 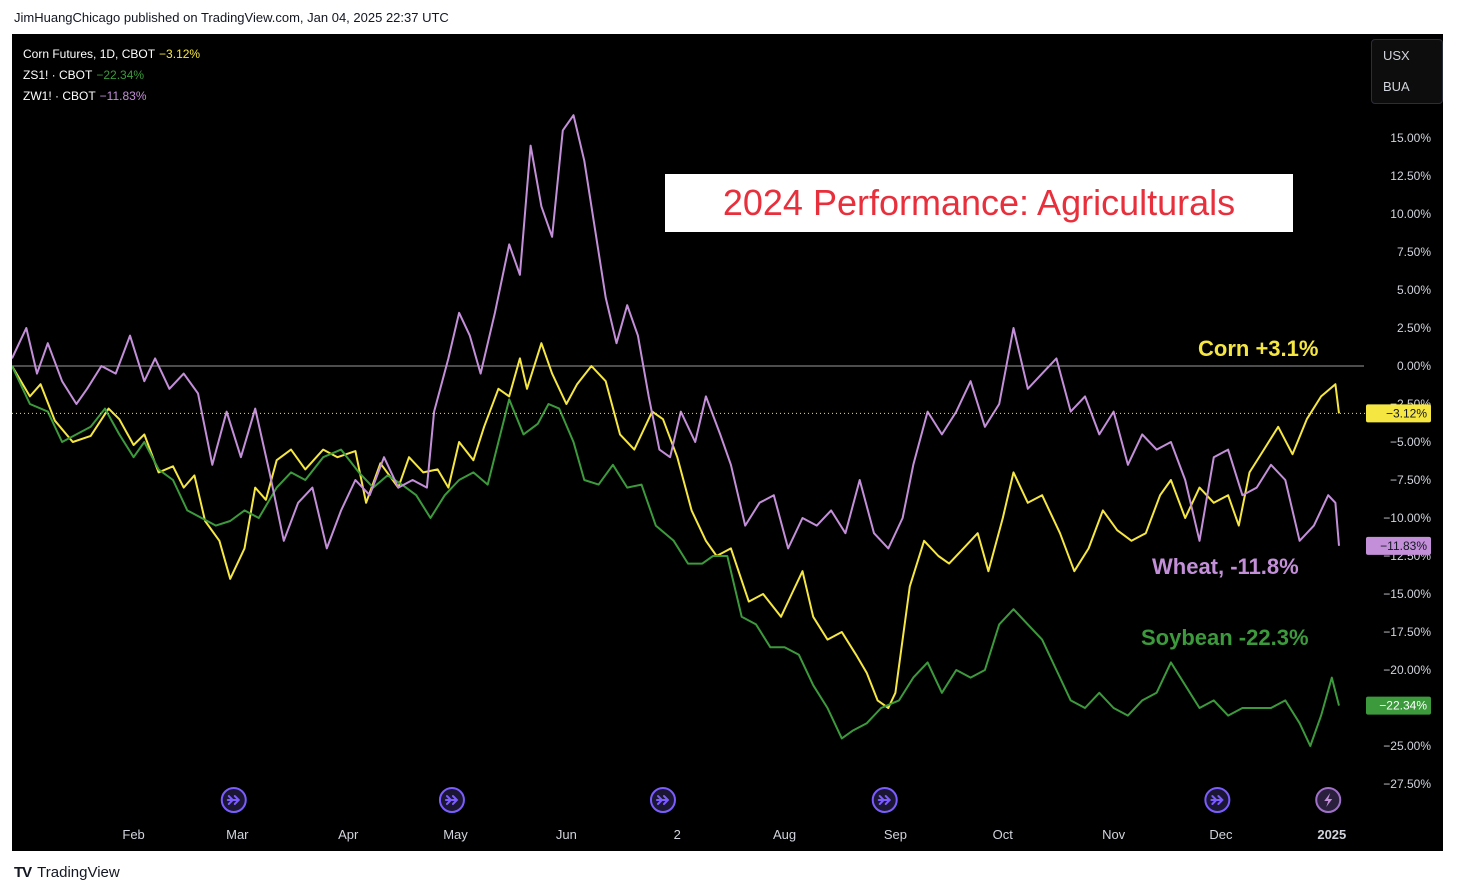 What do you see at coordinates (1403, 706) in the screenshot?
I see `last-value-label-soybean: −22.34%` at bounding box center [1403, 706].